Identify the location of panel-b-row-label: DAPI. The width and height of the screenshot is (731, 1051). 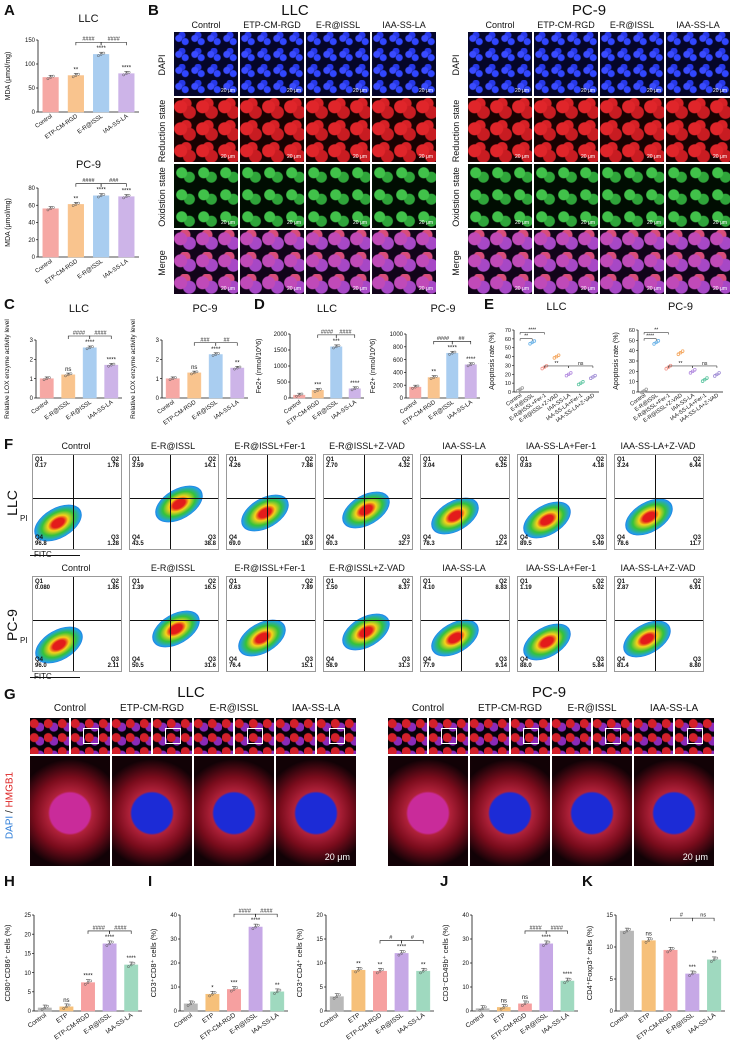
(456, 65).